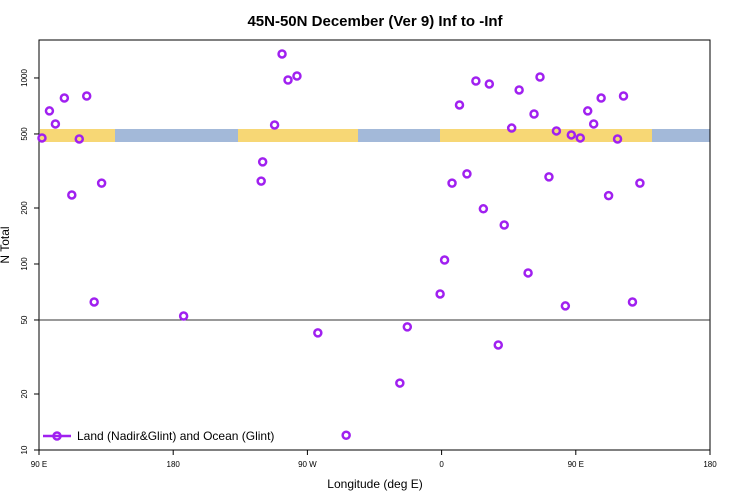 The height and width of the screenshot is (500, 750). I want to click on legend-marker, so click(57, 436).